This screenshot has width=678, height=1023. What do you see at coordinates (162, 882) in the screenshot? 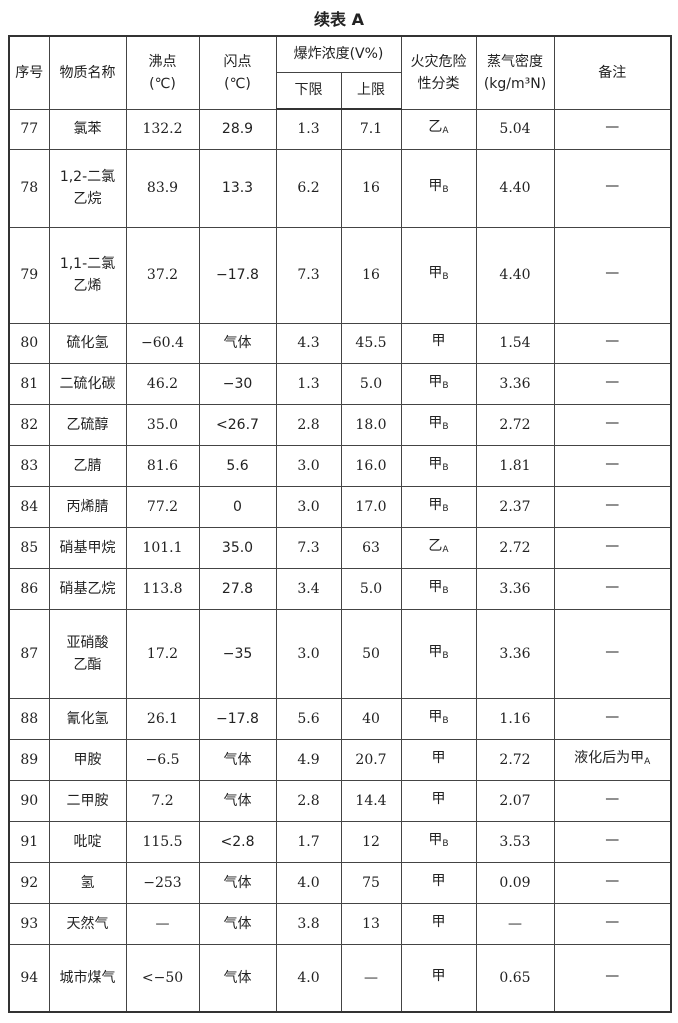
I see `cell-boiling: −253` at bounding box center [162, 882].